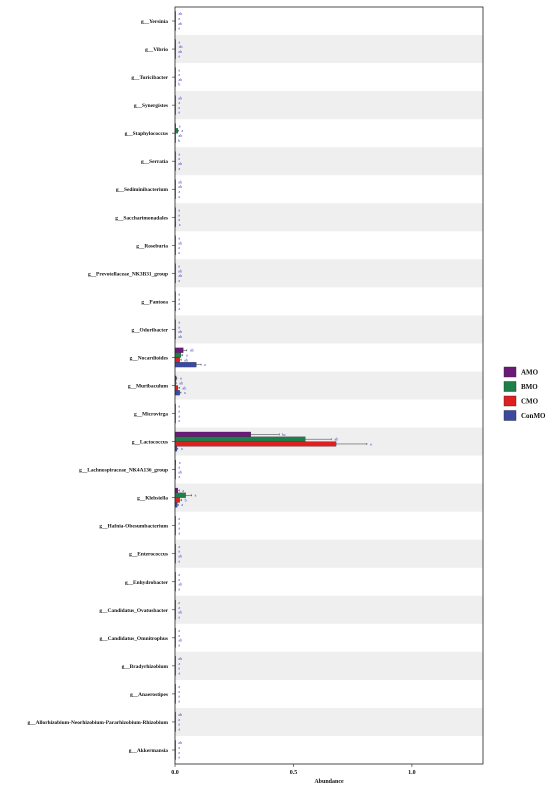 Image resolution: width=550 pixels, height=787 pixels. Describe the element at coordinates (149, 330) in the screenshot. I see `y-tick-label: g__Odoribacter` at that location.